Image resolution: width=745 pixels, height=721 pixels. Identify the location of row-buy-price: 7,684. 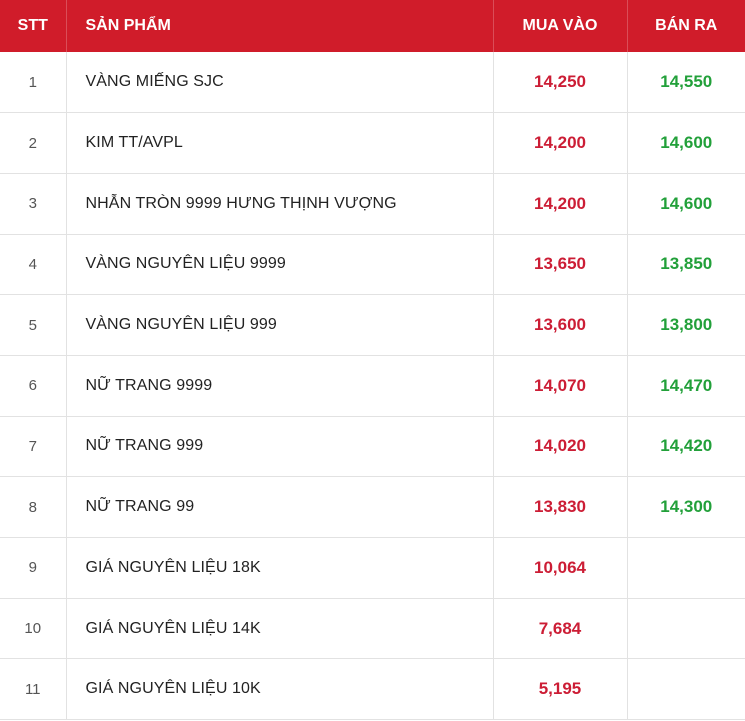
(560, 629).